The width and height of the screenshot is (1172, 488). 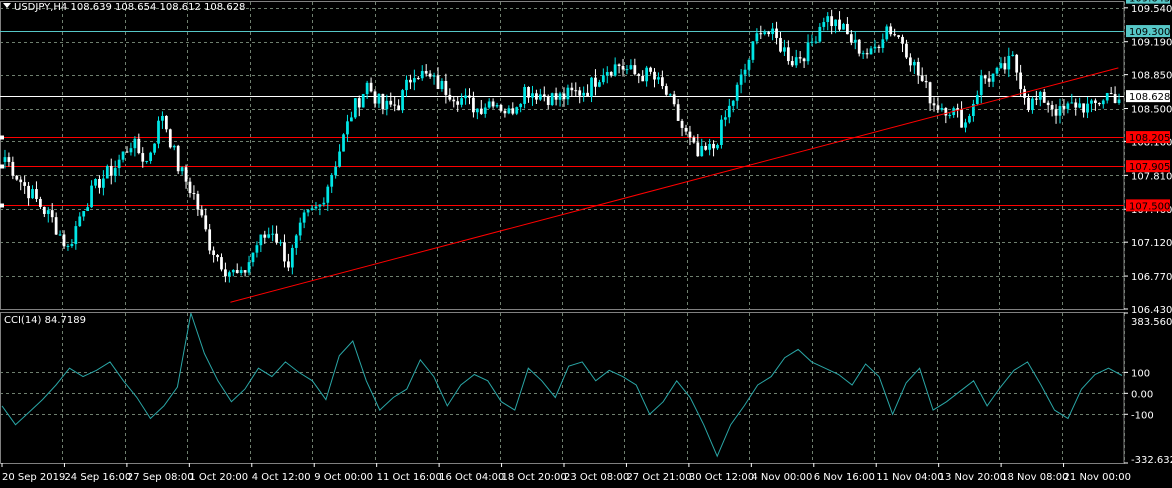 I want to click on indicator-header-text: CCI(14) 84.7189, so click(x=45, y=320).